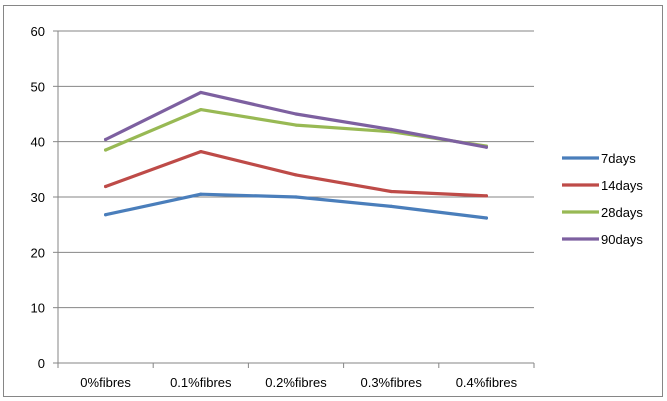 Image resolution: width=667 pixels, height=401 pixels. I want to click on x-tick-label: 0.2%fibres, so click(296, 382).